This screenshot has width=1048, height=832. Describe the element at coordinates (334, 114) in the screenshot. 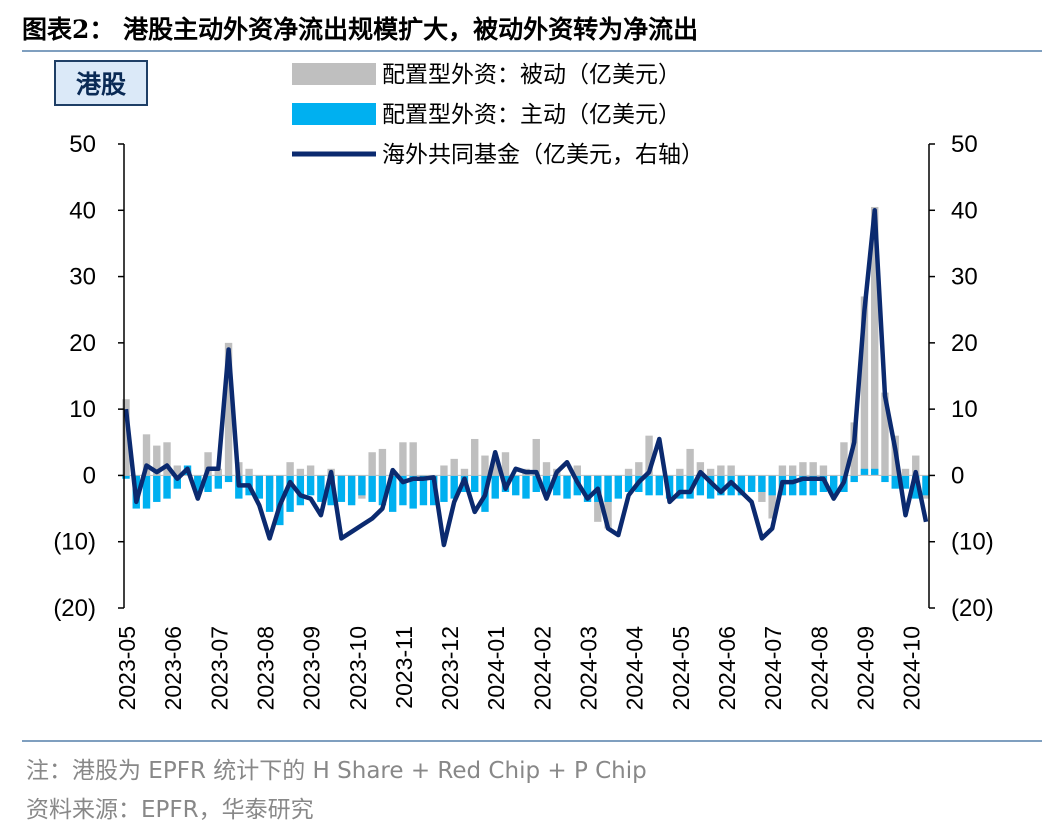

I see `legend-swatch` at that location.